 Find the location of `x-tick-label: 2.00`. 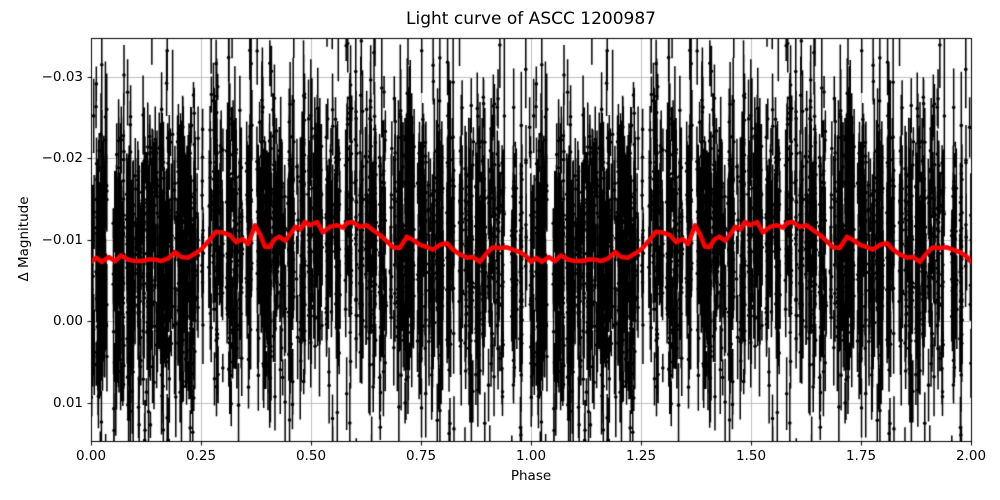

x-tick-label: 2.00 is located at coordinates (971, 456).